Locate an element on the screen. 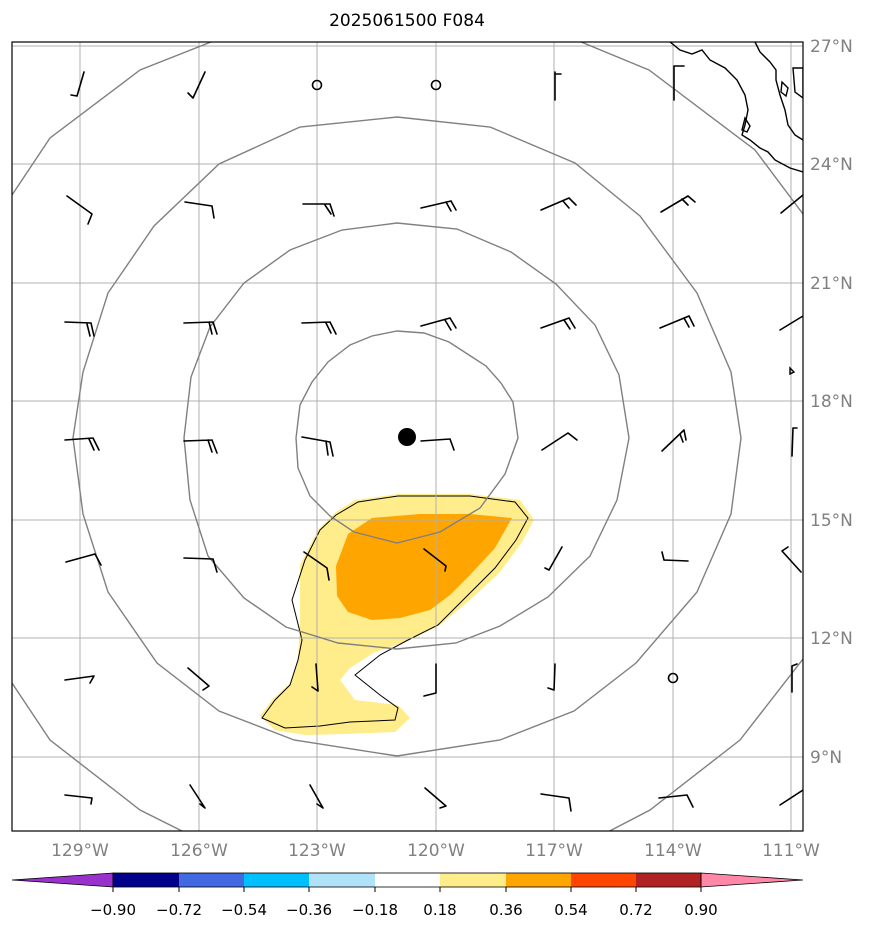 The height and width of the screenshot is (929, 873). svg-text: 27°N is located at coordinates (831, 47).